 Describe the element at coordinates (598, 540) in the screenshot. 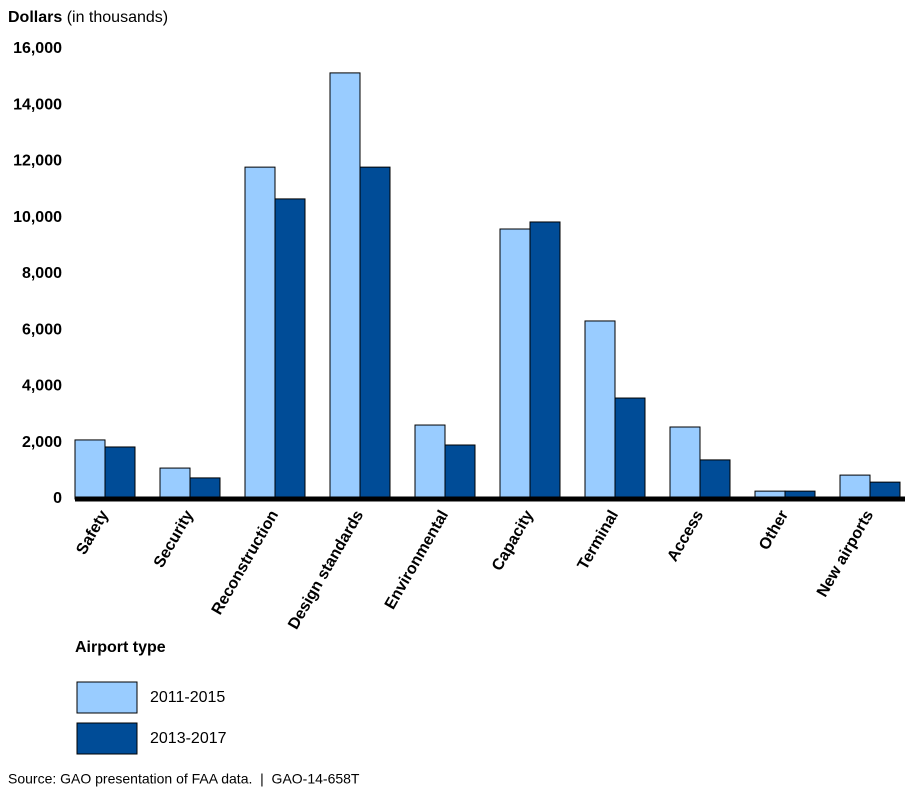

I see `x-tick-label: Terminal` at that location.